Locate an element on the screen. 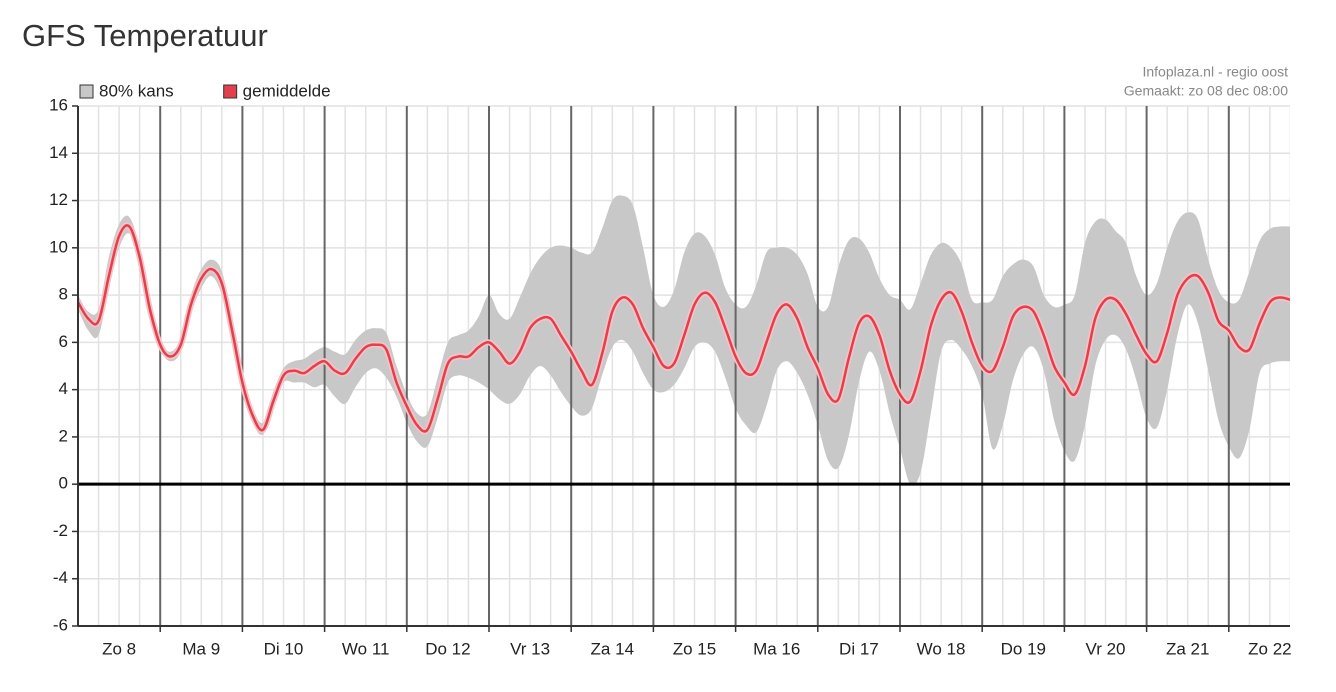 The width and height of the screenshot is (1336, 692). y-tick-label: 2 is located at coordinates (63, 435).